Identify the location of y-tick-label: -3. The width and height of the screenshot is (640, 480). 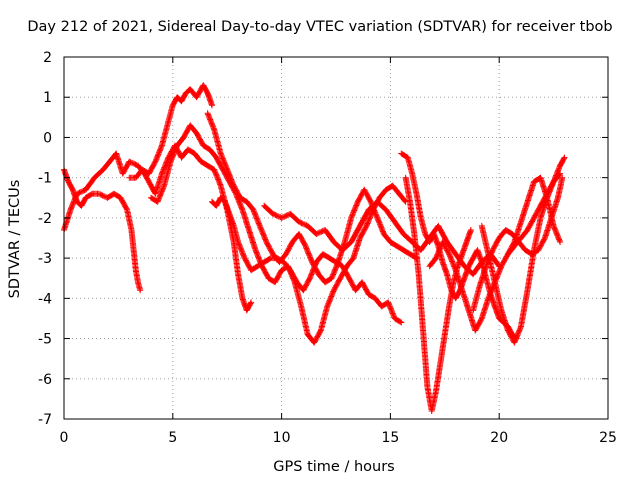
(45, 259).